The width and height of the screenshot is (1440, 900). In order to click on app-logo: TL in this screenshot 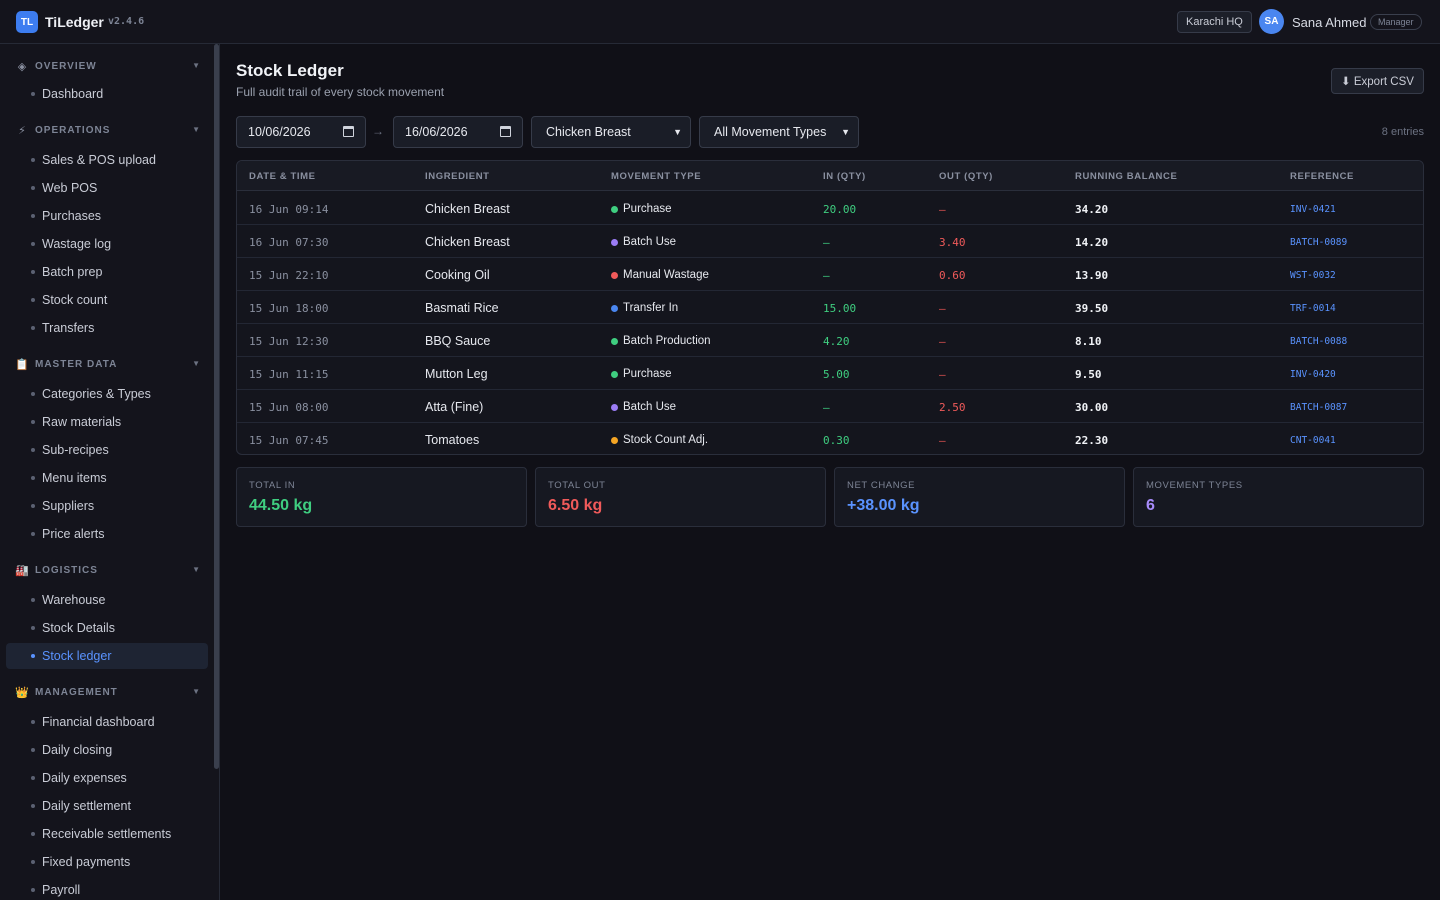, I will do `click(27, 22)`.